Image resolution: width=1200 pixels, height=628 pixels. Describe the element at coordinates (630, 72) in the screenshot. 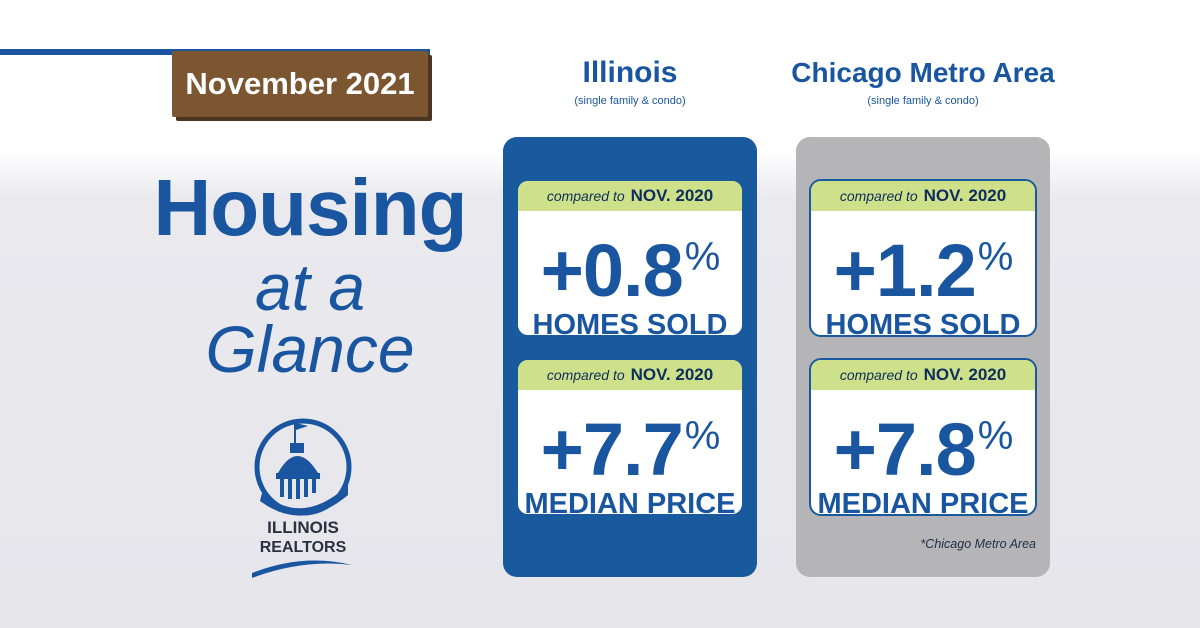

I see `column-title: Illinois` at that location.